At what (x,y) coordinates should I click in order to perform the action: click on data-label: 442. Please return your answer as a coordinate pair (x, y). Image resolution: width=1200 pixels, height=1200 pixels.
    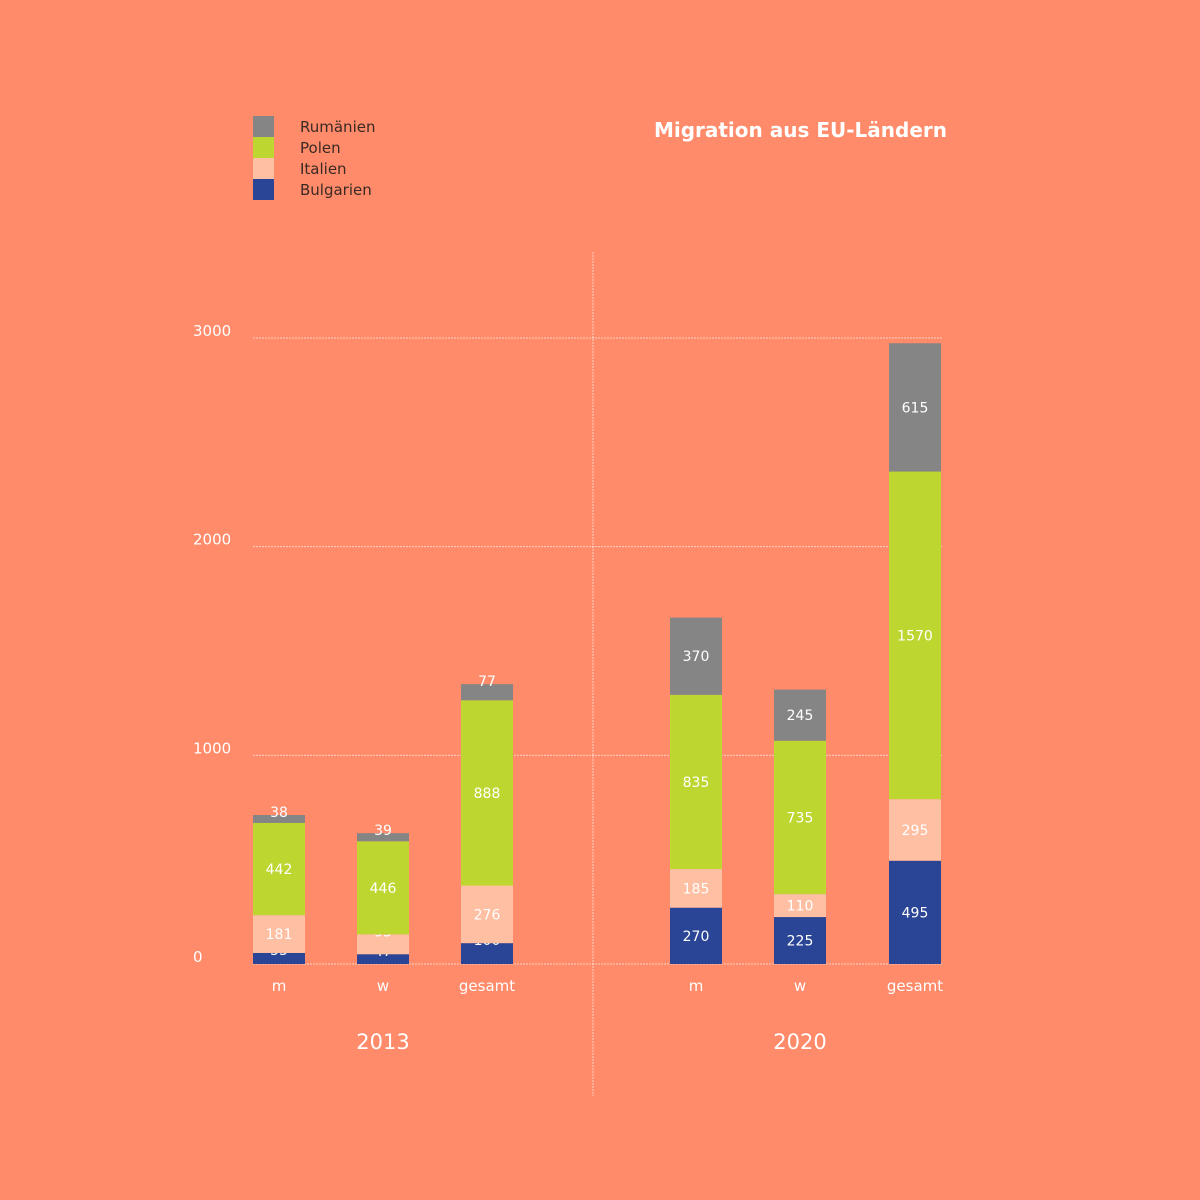
    Looking at the image, I should click on (279, 870).